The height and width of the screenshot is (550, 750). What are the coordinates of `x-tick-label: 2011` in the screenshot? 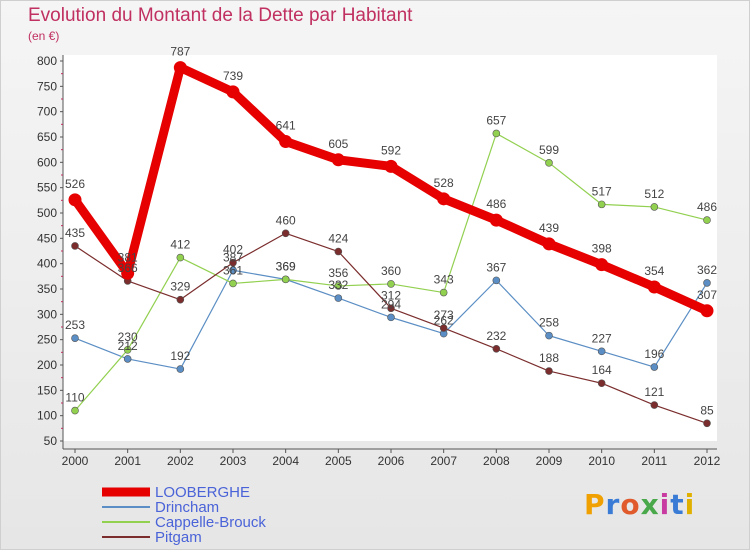 It's located at (654, 461).